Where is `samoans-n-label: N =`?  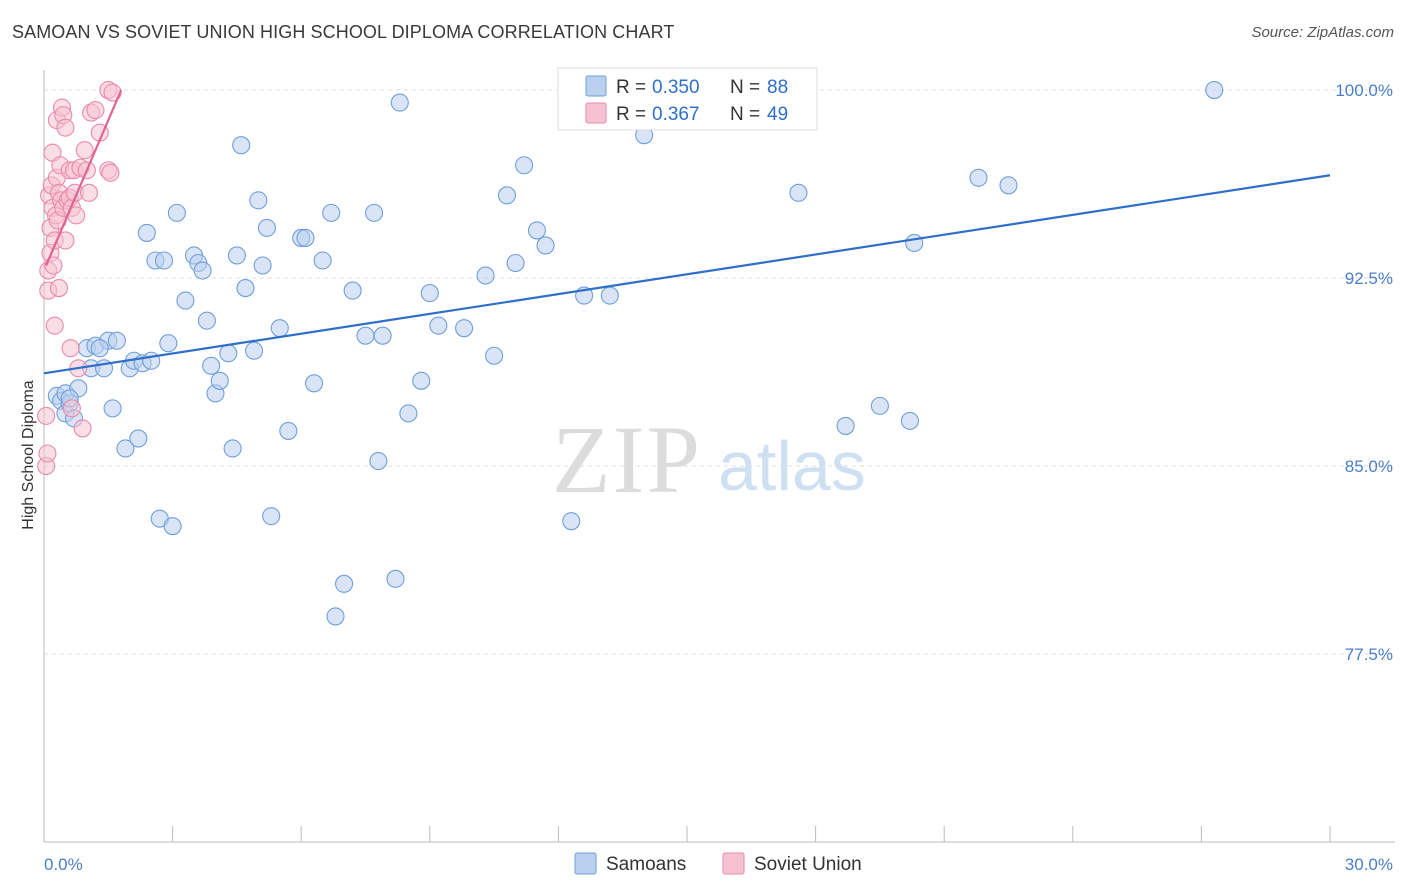 samoans-n-label: N = is located at coordinates (745, 87).